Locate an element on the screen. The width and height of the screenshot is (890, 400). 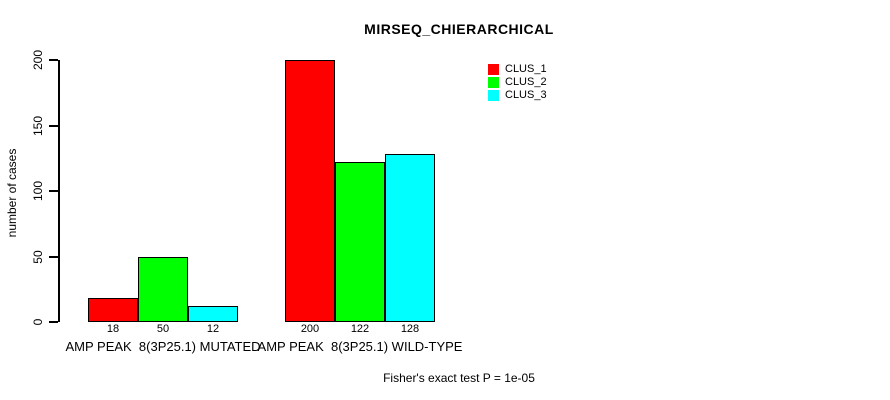
legend: CLUS_1 CLUS_2 CLUS_3 is located at coordinates (517, 83).